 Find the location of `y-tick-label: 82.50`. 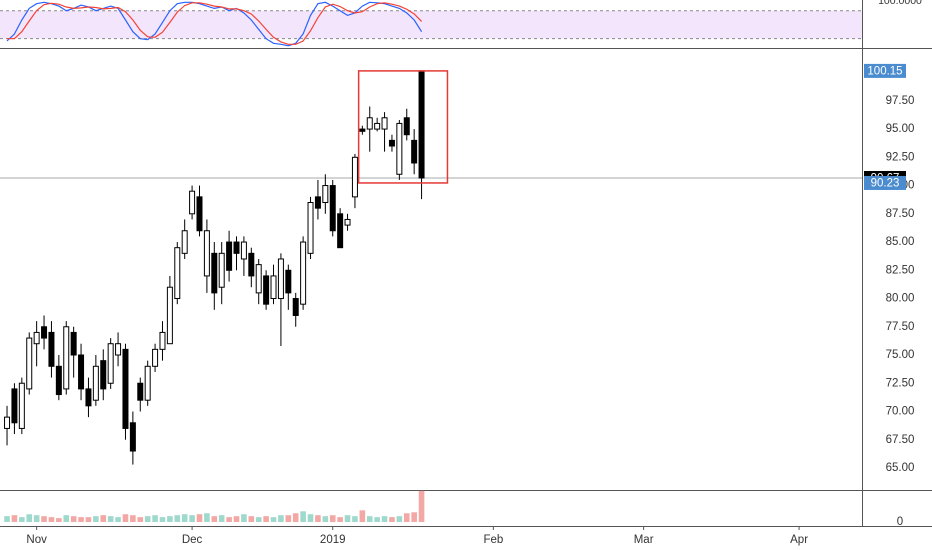

y-tick-label: 82.50 is located at coordinates (900, 270).